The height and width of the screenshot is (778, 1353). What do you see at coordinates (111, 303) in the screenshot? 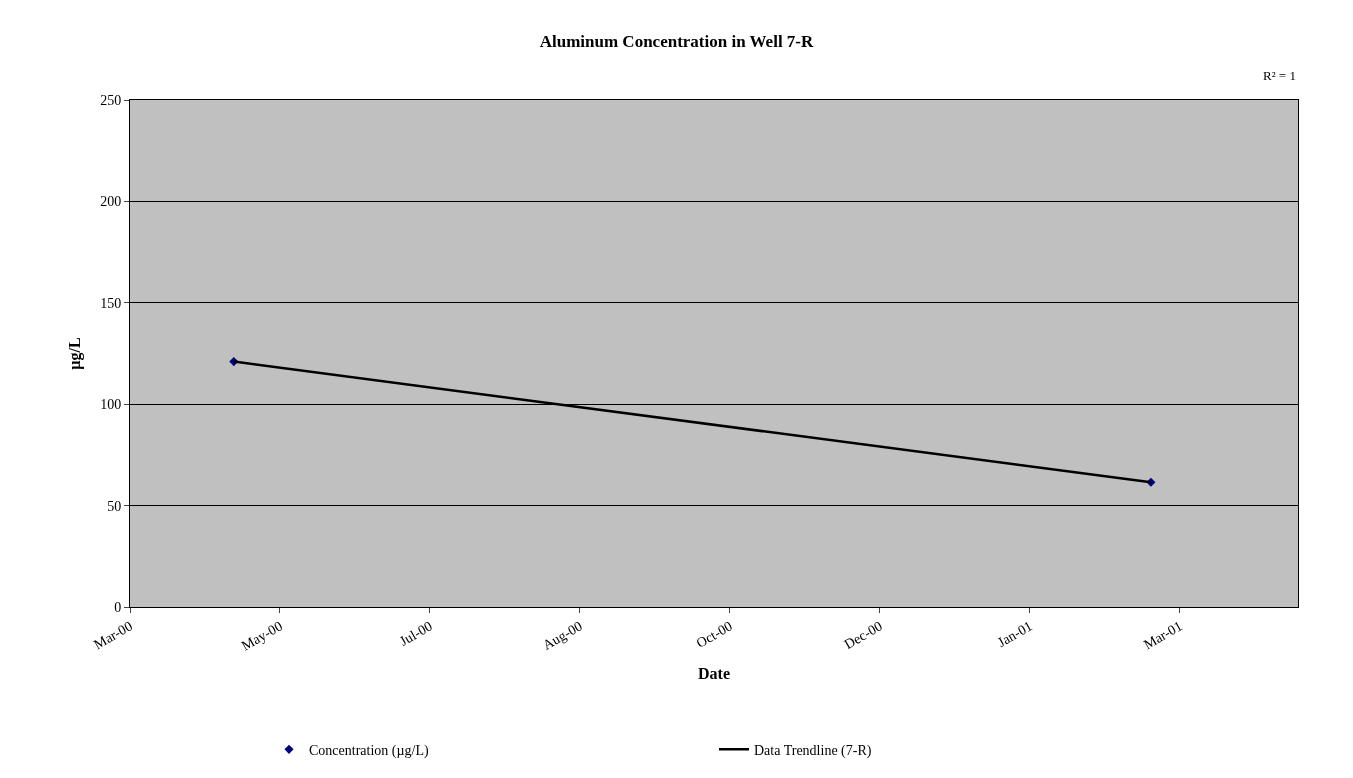
I see `y-tick-label: 150` at bounding box center [111, 303].